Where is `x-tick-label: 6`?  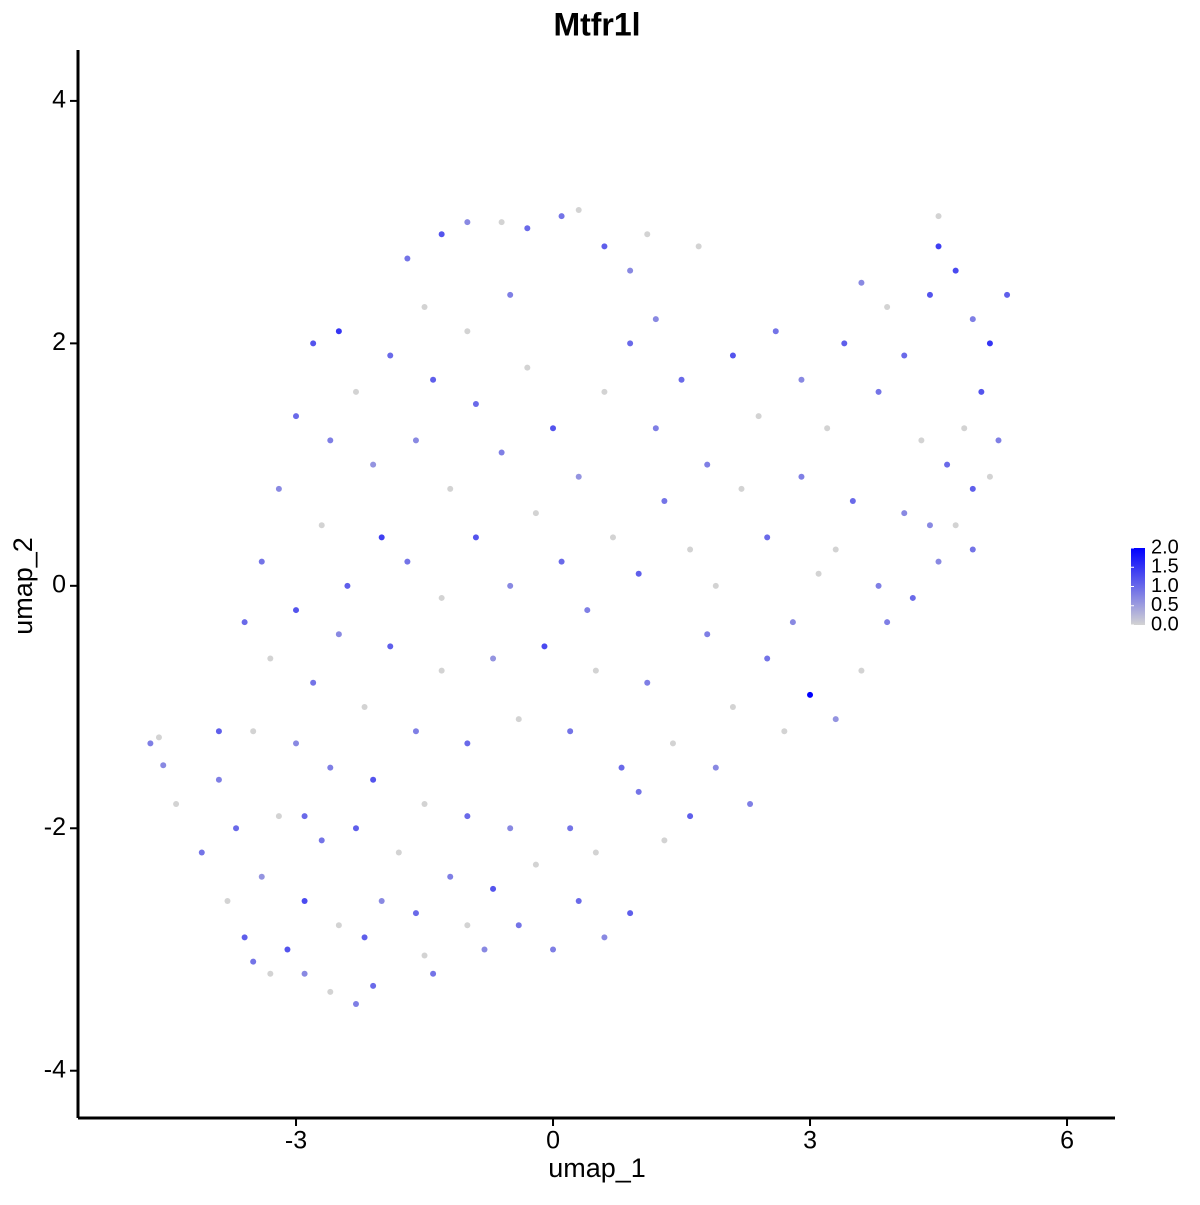 x-tick-label: 6 is located at coordinates (1067, 1141).